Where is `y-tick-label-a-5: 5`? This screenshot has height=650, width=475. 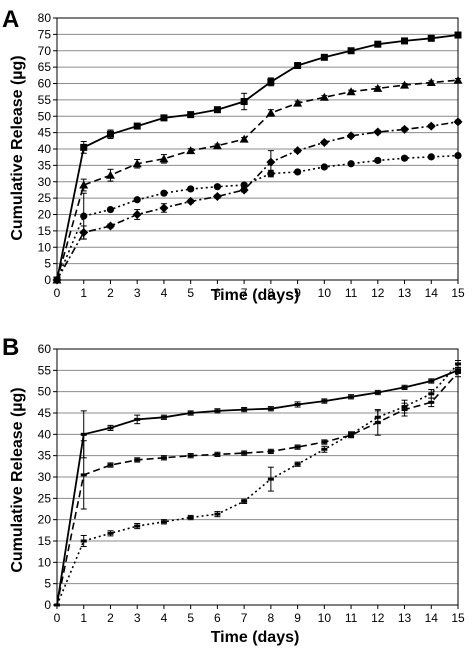
y-tick-label-a-5: 5 is located at coordinates (47, 264).